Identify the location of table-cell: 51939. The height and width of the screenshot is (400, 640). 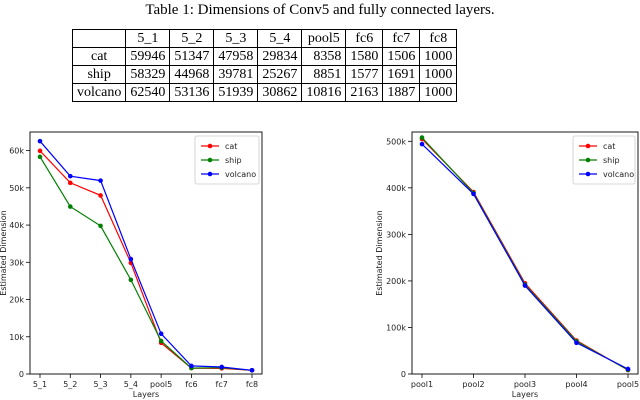
(236, 92).